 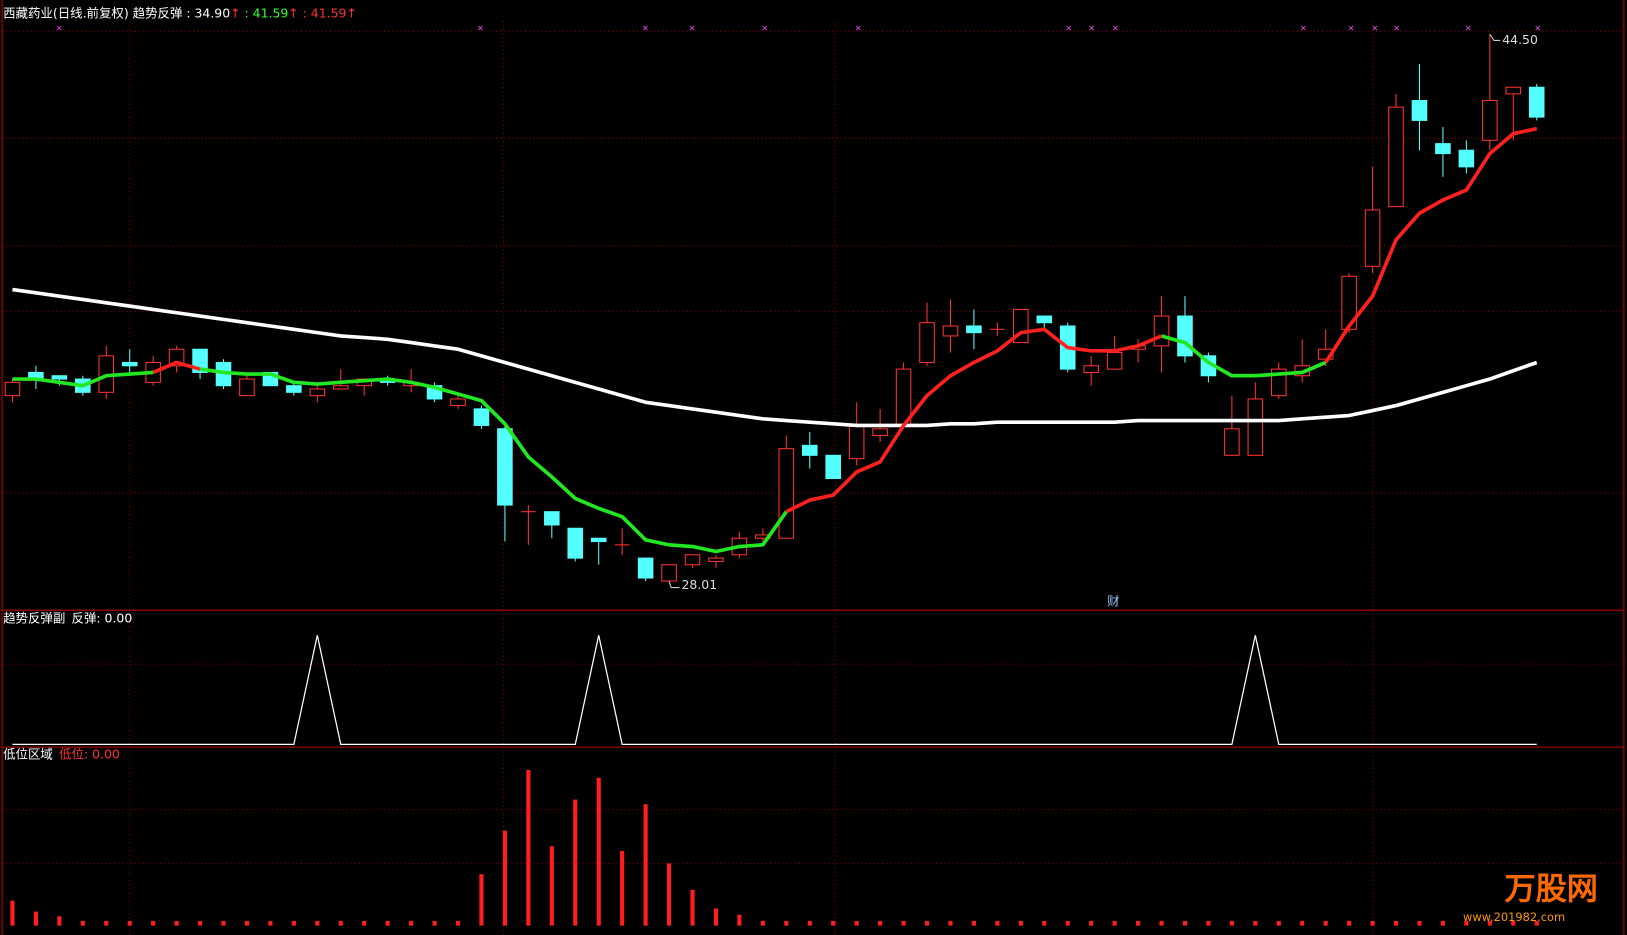 I want to click on annotation-arrow, so click(x=674, y=585).